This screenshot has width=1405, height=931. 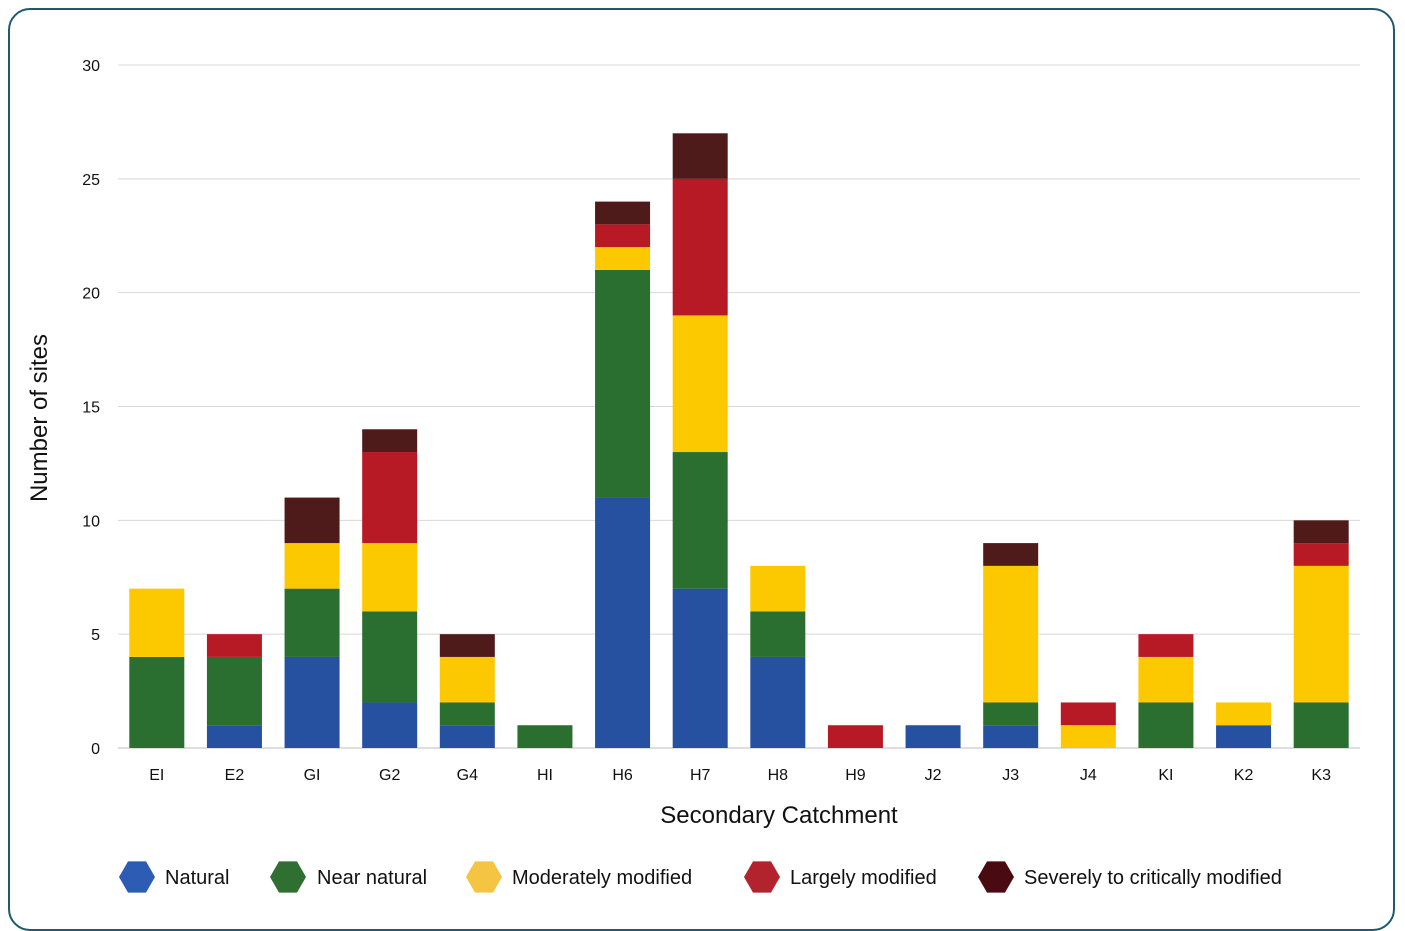 I want to click on legend-label: Largely modified, so click(x=863, y=878).